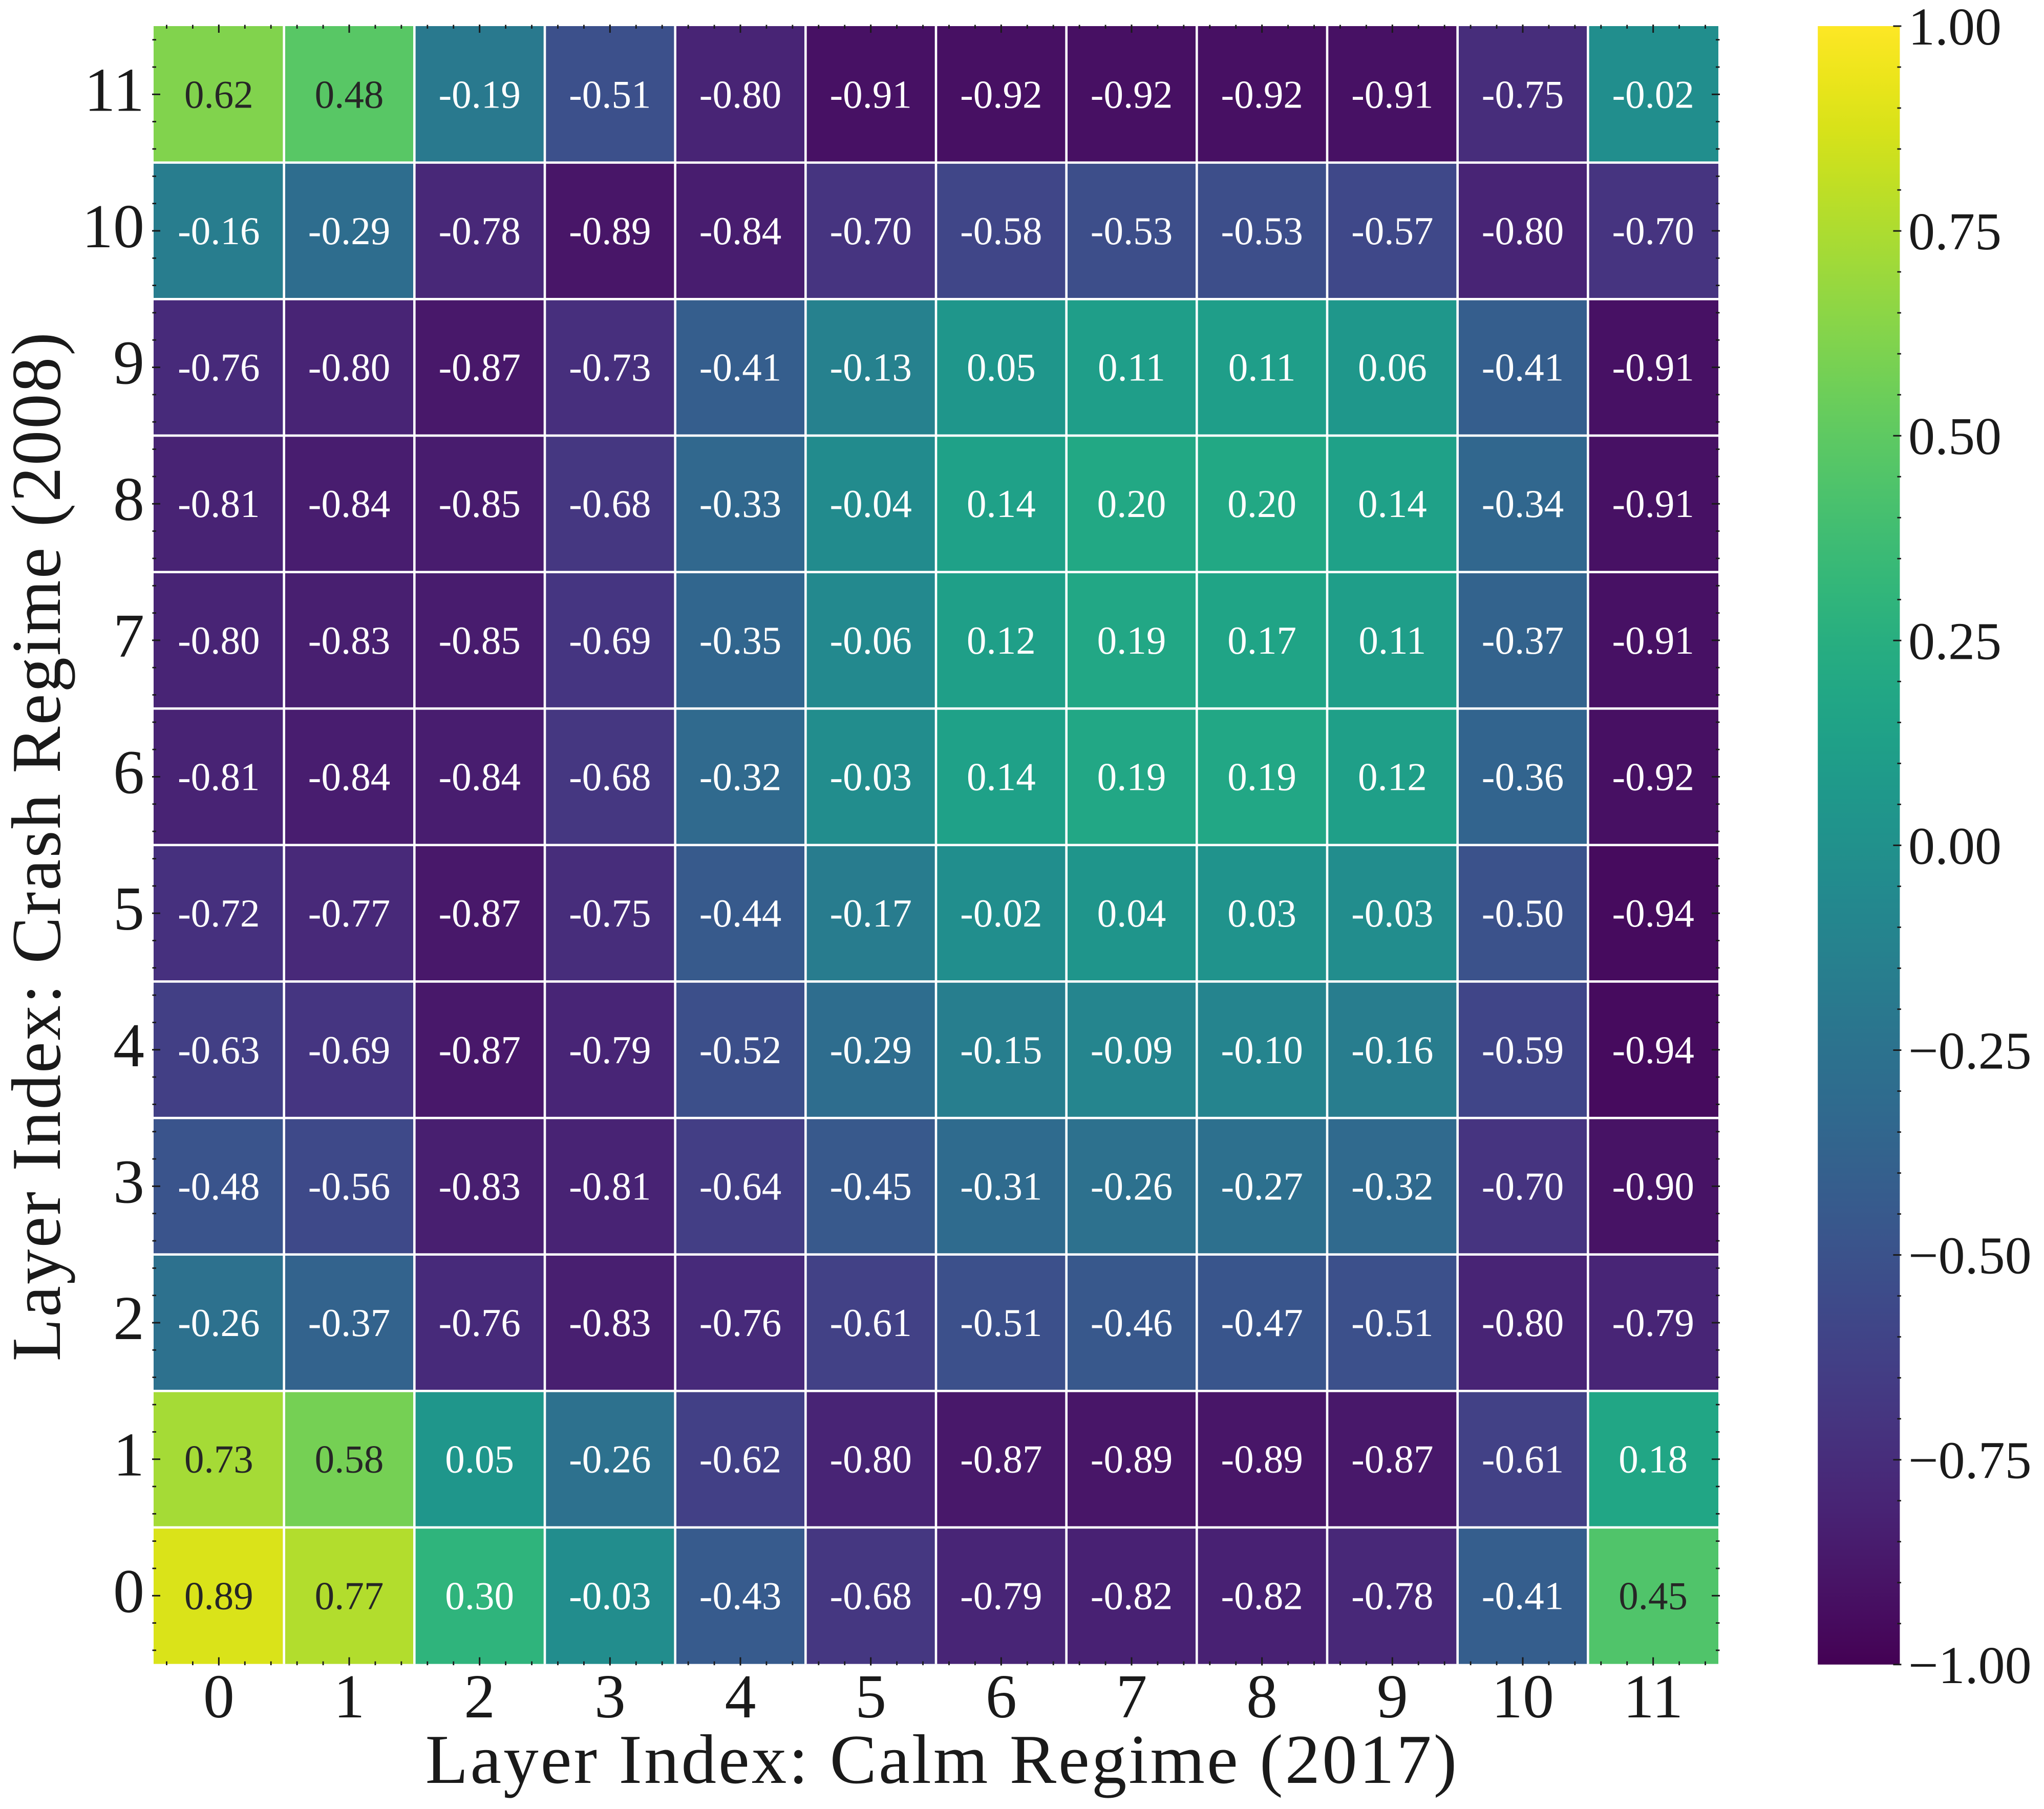  What do you see at coordinates (870, 640) in the screenshot?
I see `svg-text: -0.06` at bounding box center [870, 640].